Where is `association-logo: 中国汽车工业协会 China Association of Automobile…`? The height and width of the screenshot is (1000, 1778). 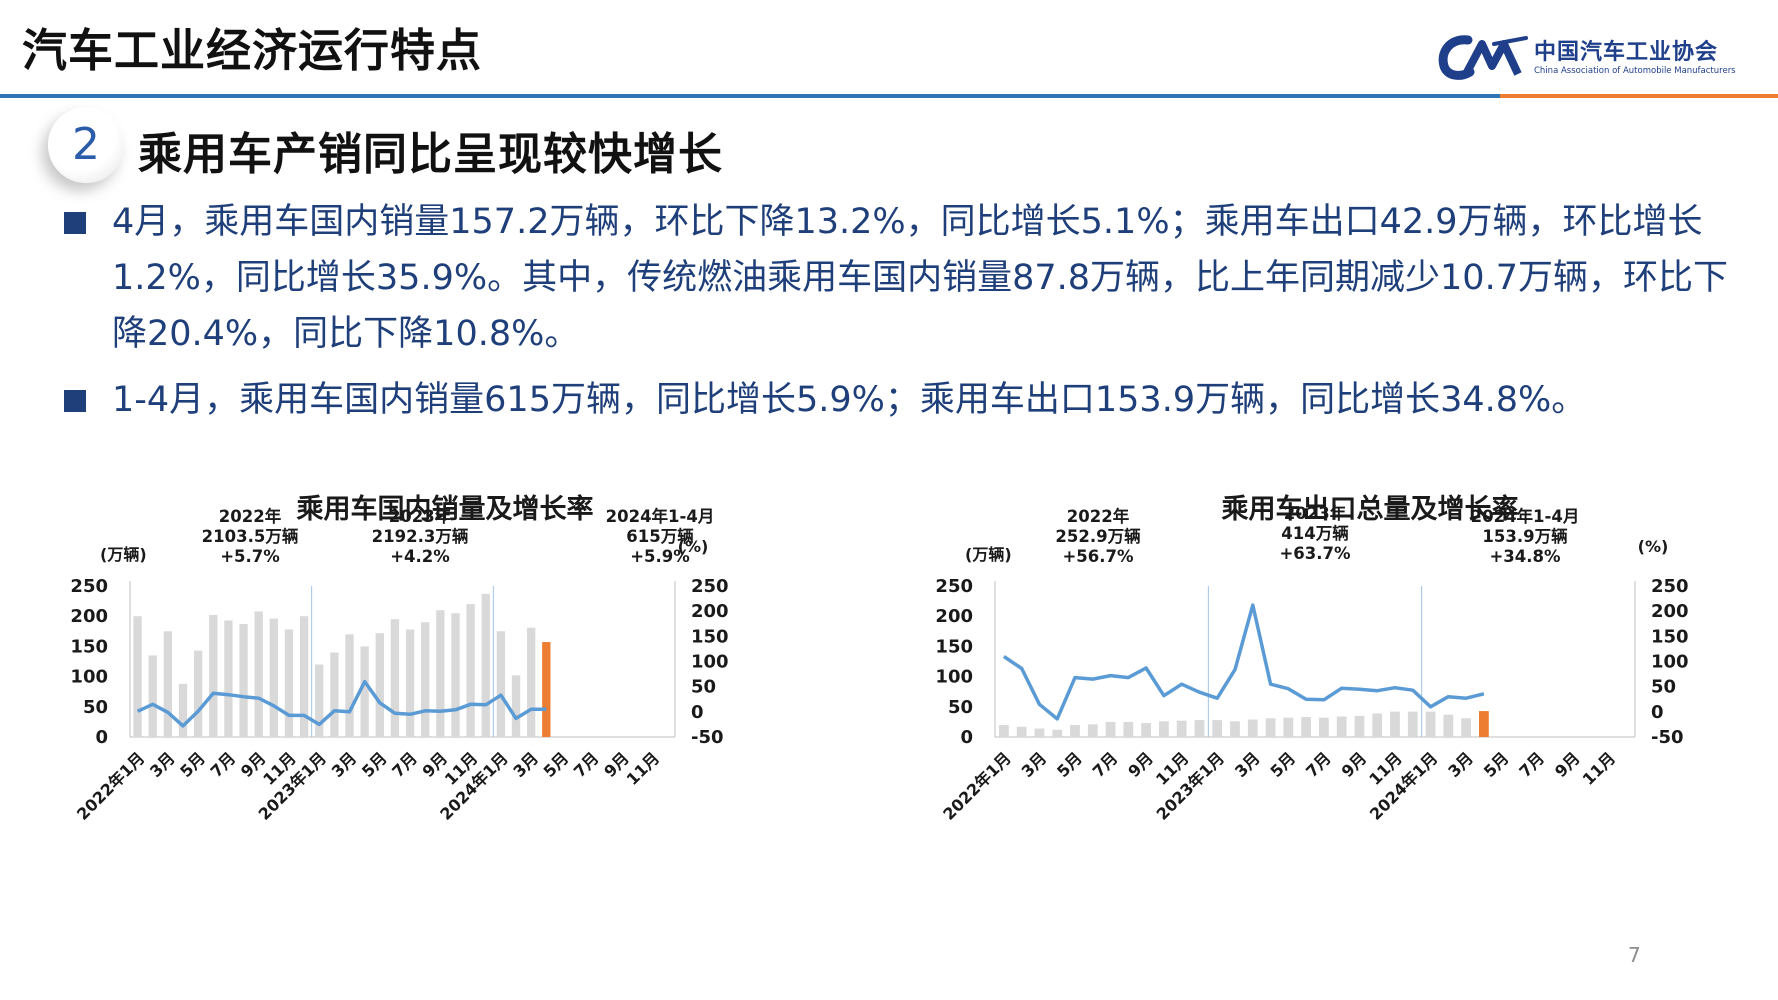 association-logo: 中国汽车工业协会 China Association of Automobile… is located at coordinates (1593, 56).